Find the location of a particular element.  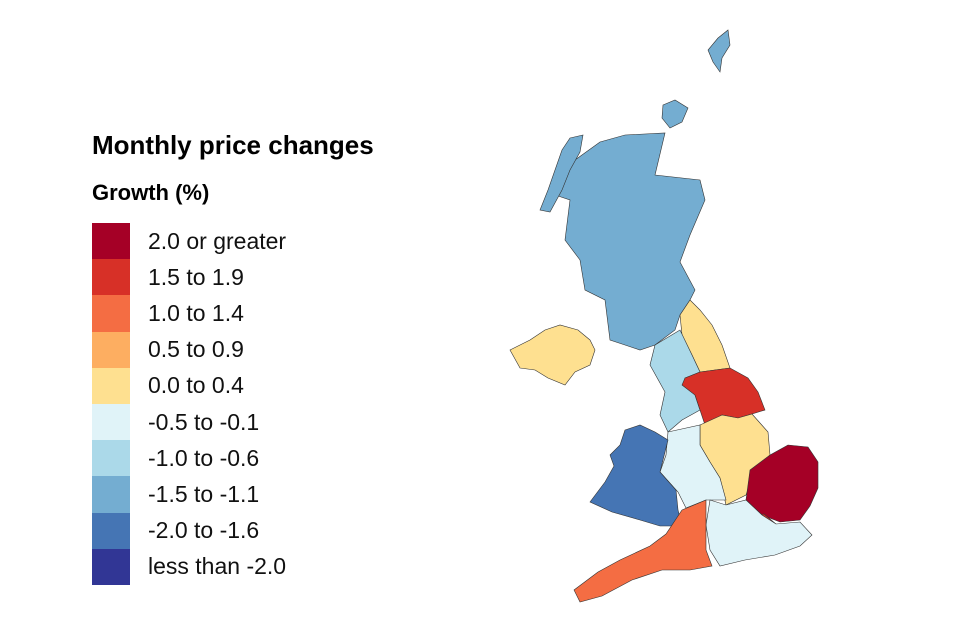

legend-label: 0.0 to 0.4 is located at coordinates (196, 385).